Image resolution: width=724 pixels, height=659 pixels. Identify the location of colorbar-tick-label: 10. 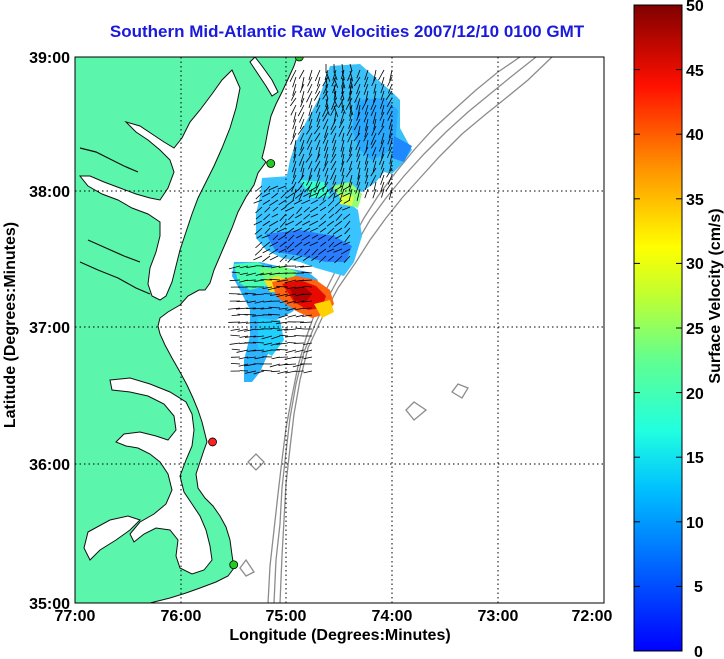
(695, 523).